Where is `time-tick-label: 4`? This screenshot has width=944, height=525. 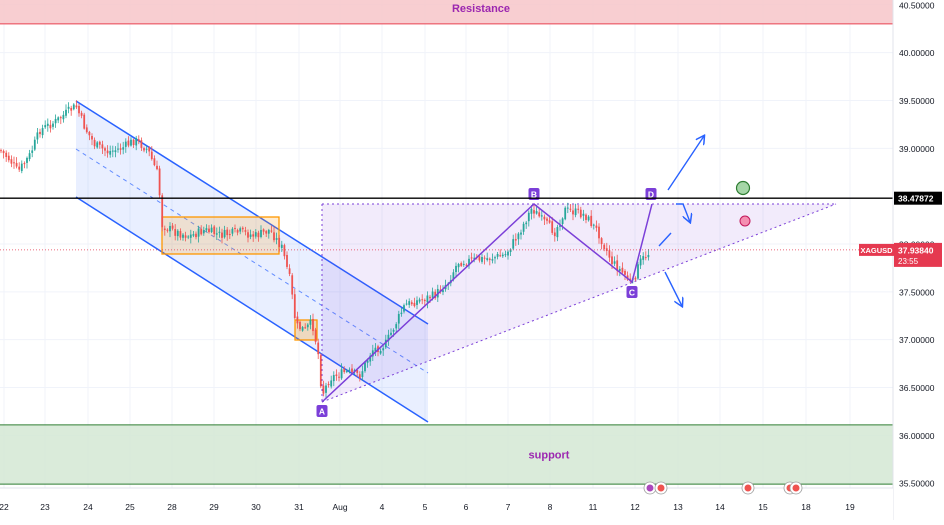 time-tick-label: 4 is located at coordinates (382, 507).